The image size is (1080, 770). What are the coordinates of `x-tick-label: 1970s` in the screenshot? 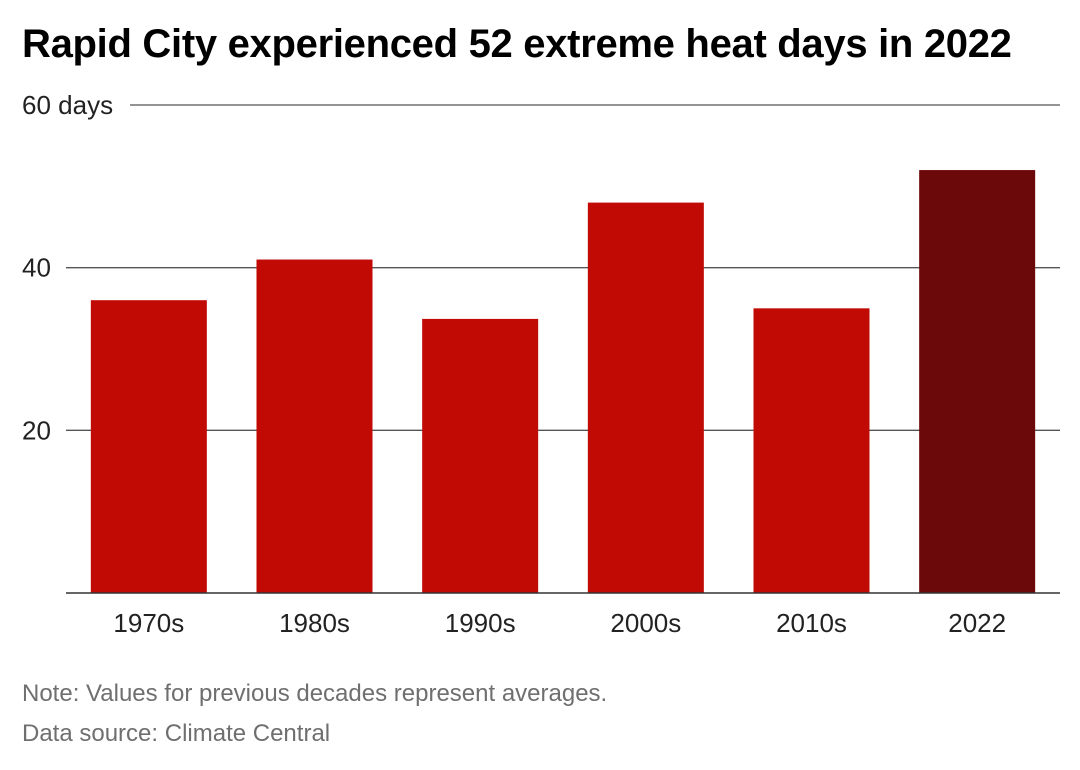 It's located at (148, 623).